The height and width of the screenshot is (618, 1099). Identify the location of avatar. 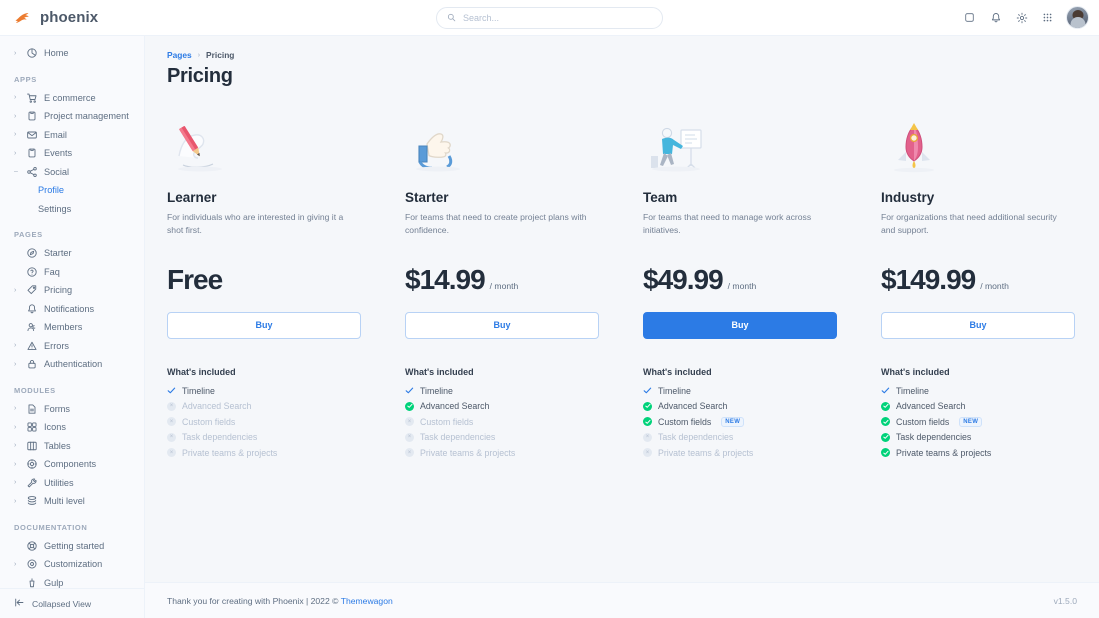
(1077, 17).